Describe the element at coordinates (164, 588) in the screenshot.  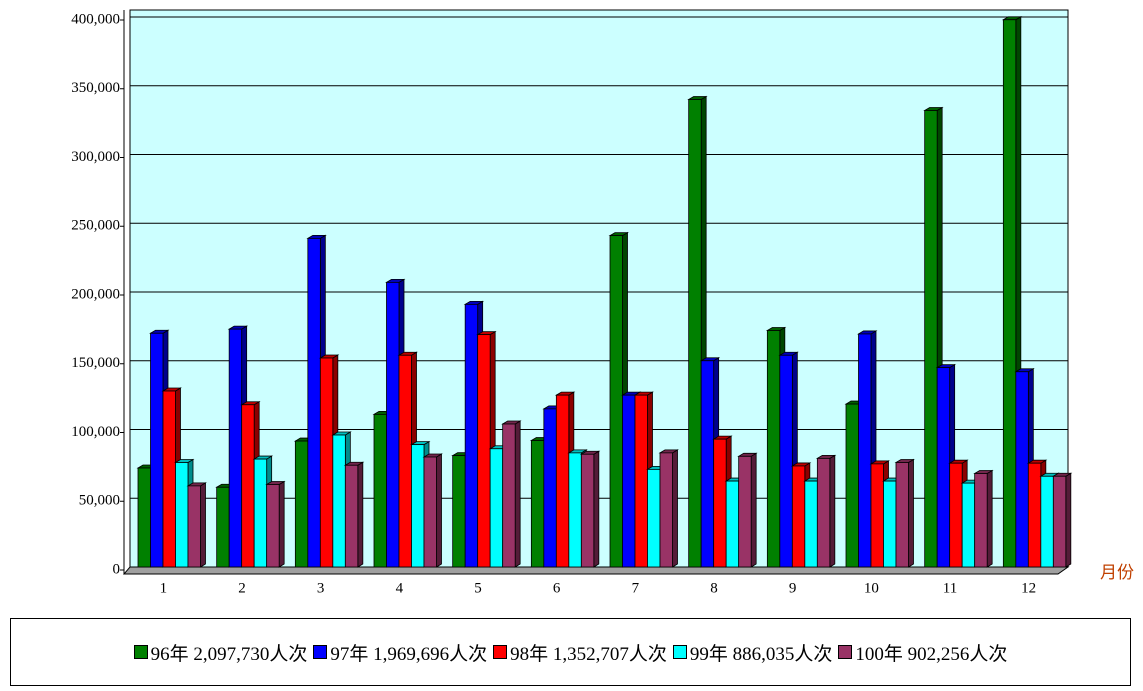
I see `x-tick-label: 1` at that location.